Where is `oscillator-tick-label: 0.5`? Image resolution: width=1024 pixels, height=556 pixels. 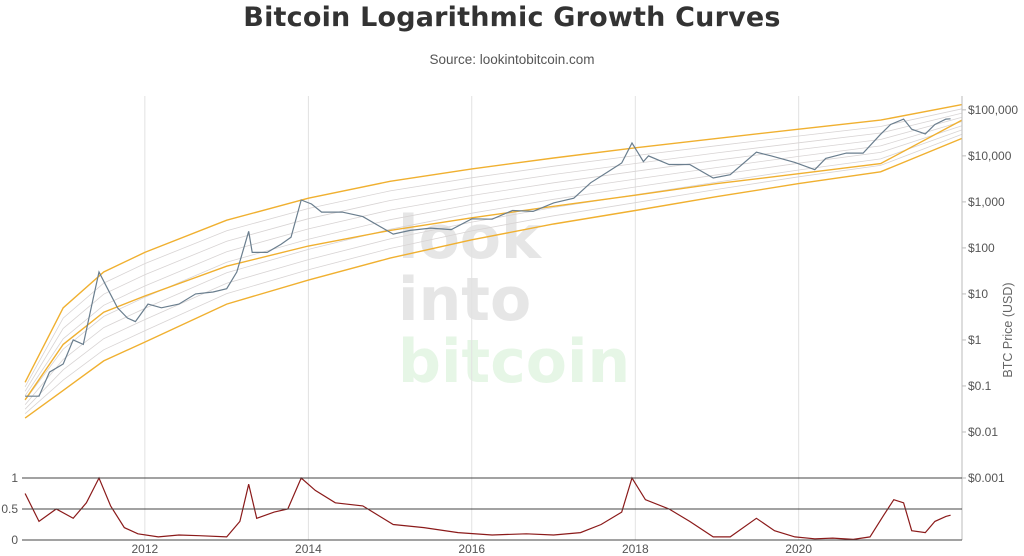
oscillator-tick-label: 0.5 is located at coordinates (9, 509).